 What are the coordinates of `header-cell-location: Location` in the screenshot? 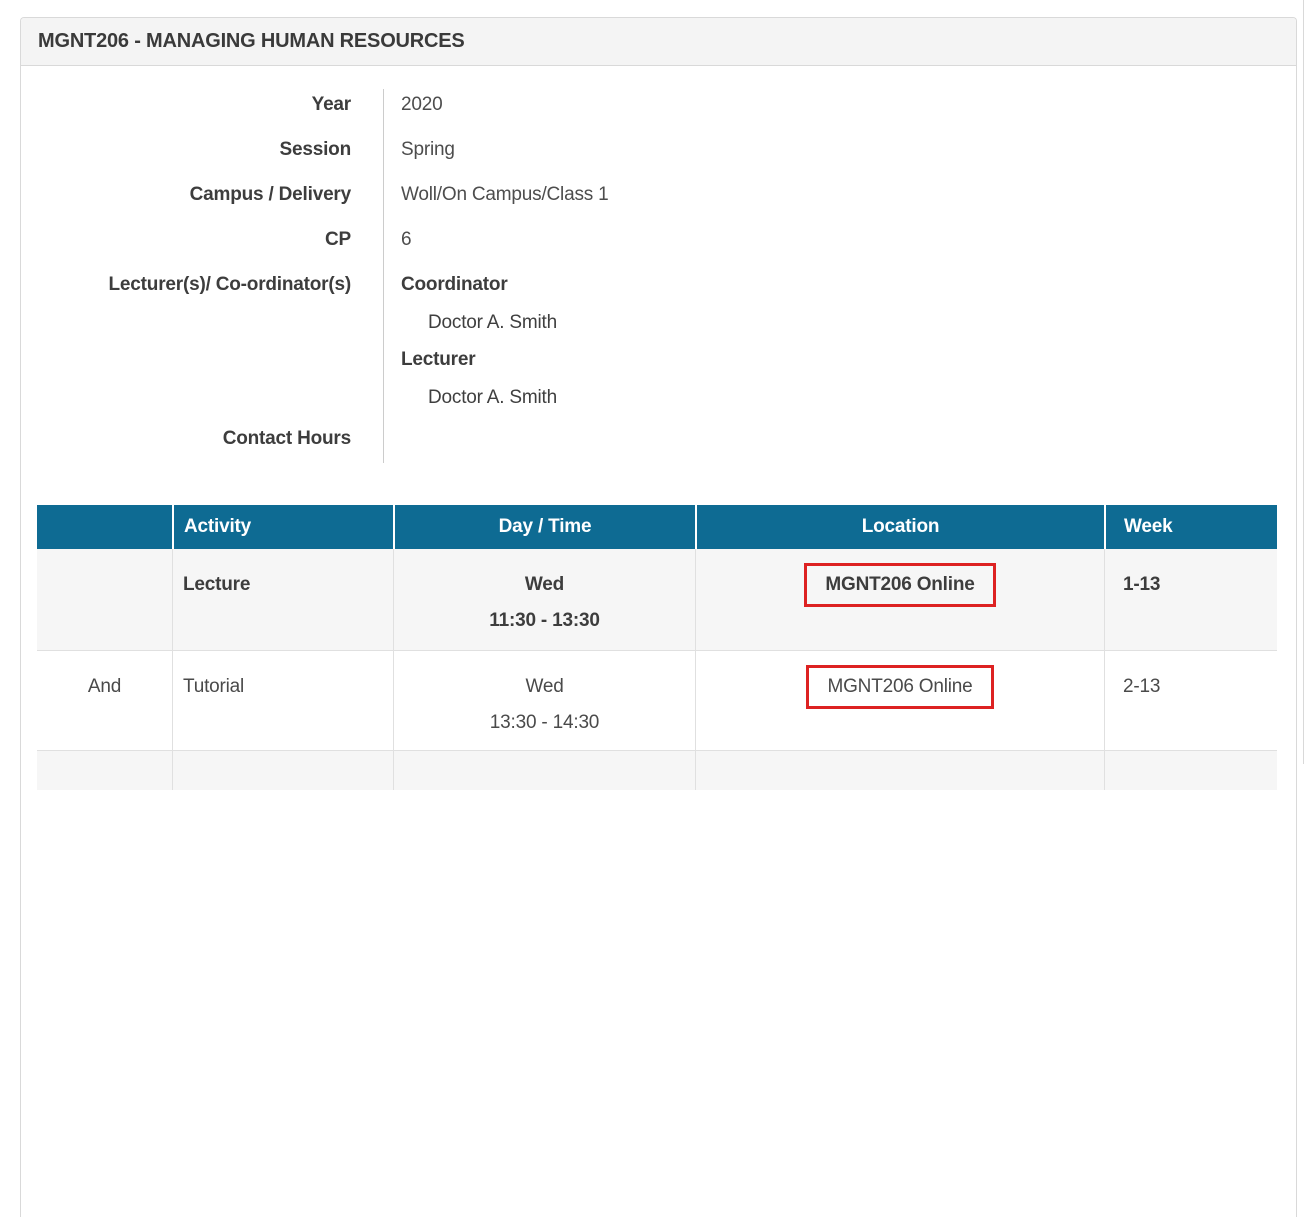 It's located at (899, 527).